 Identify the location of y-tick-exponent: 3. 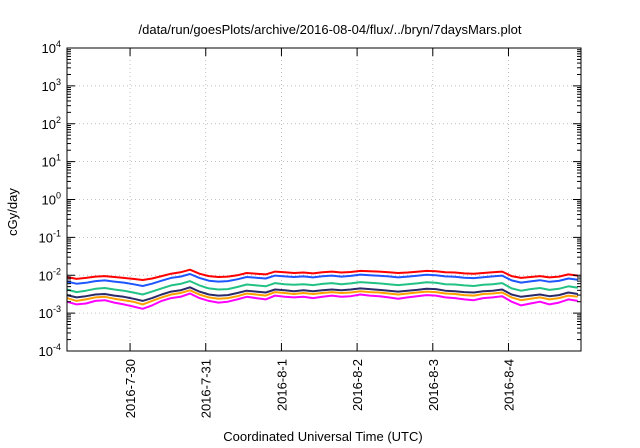
(58, 82).